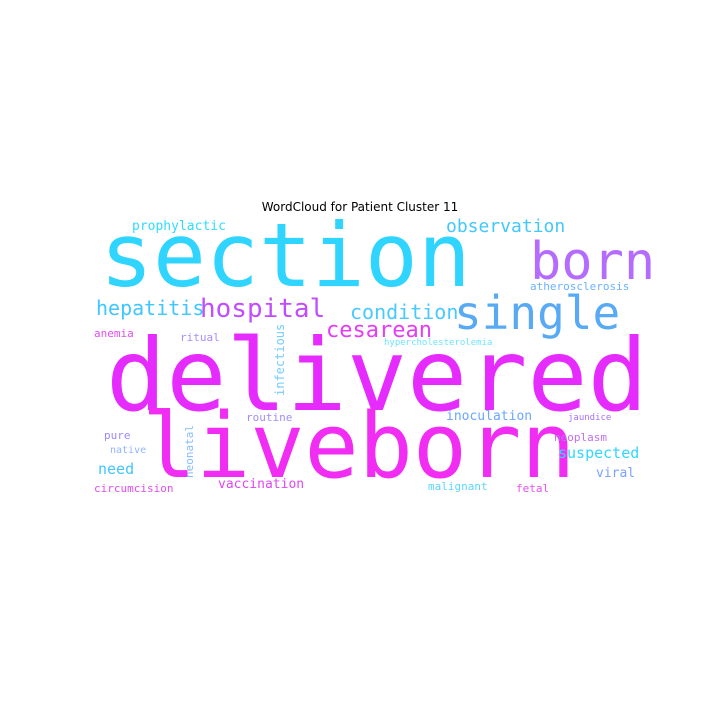  Describe the element at coordinates (580, 286) in the screenshot. I see `word-atherosclerosis: atherosclerosis` at that location.